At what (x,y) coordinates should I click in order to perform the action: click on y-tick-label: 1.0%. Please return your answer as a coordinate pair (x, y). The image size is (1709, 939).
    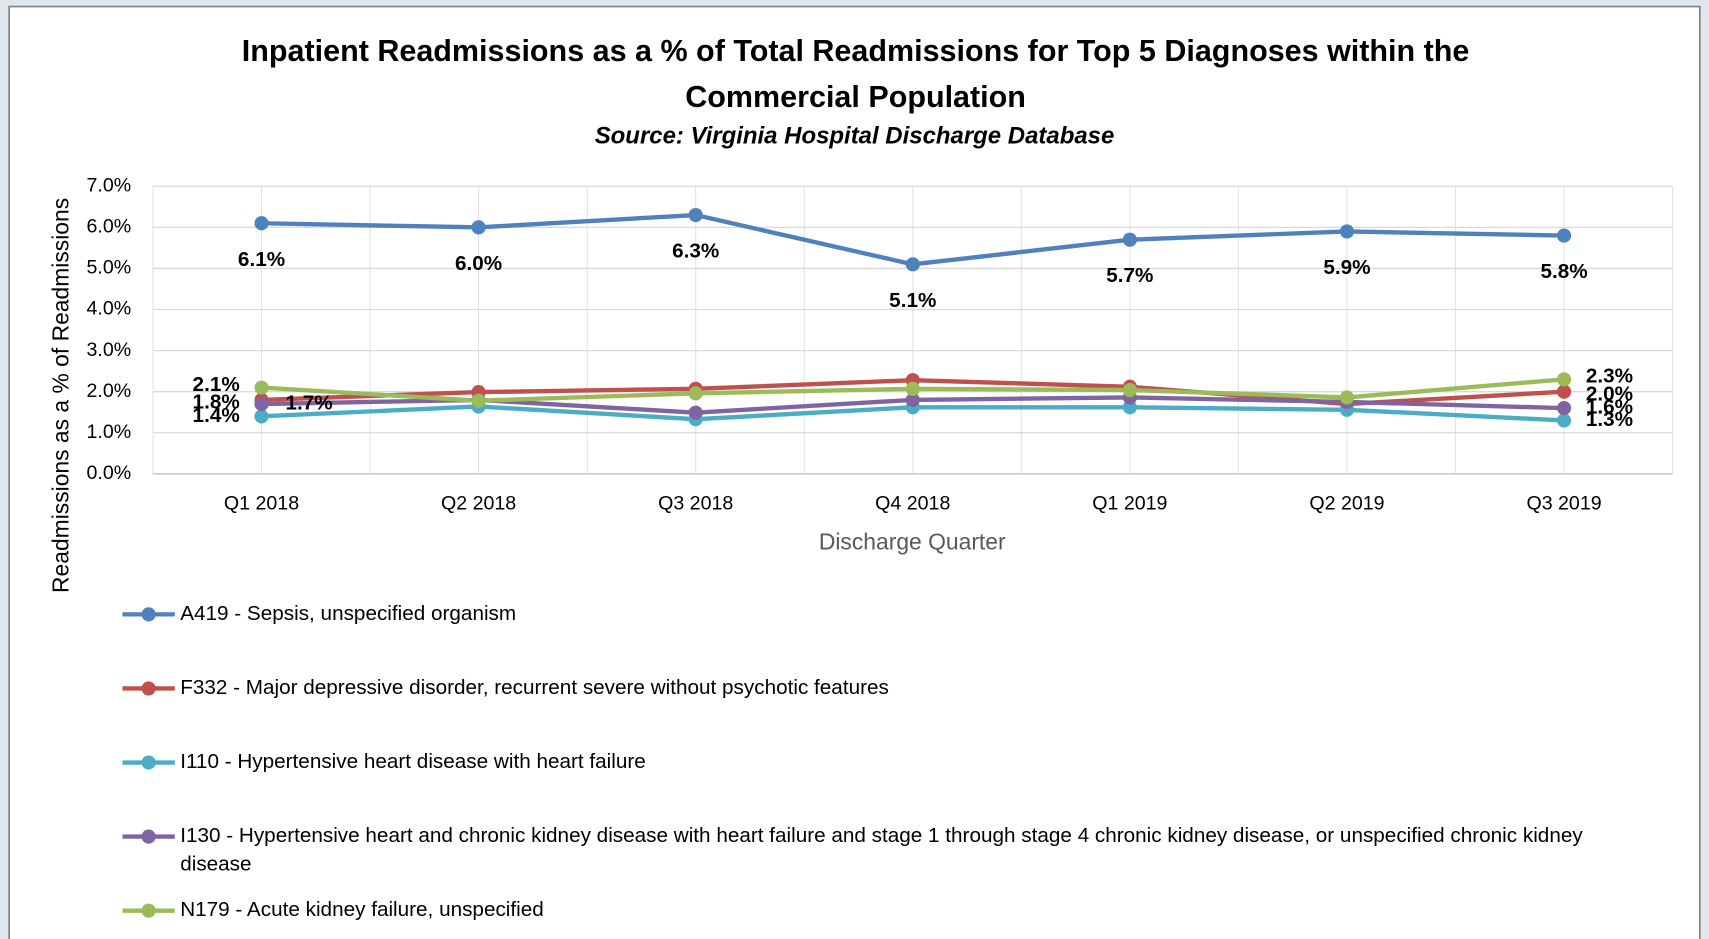
    Looking at the image, I should click on (109, 432).